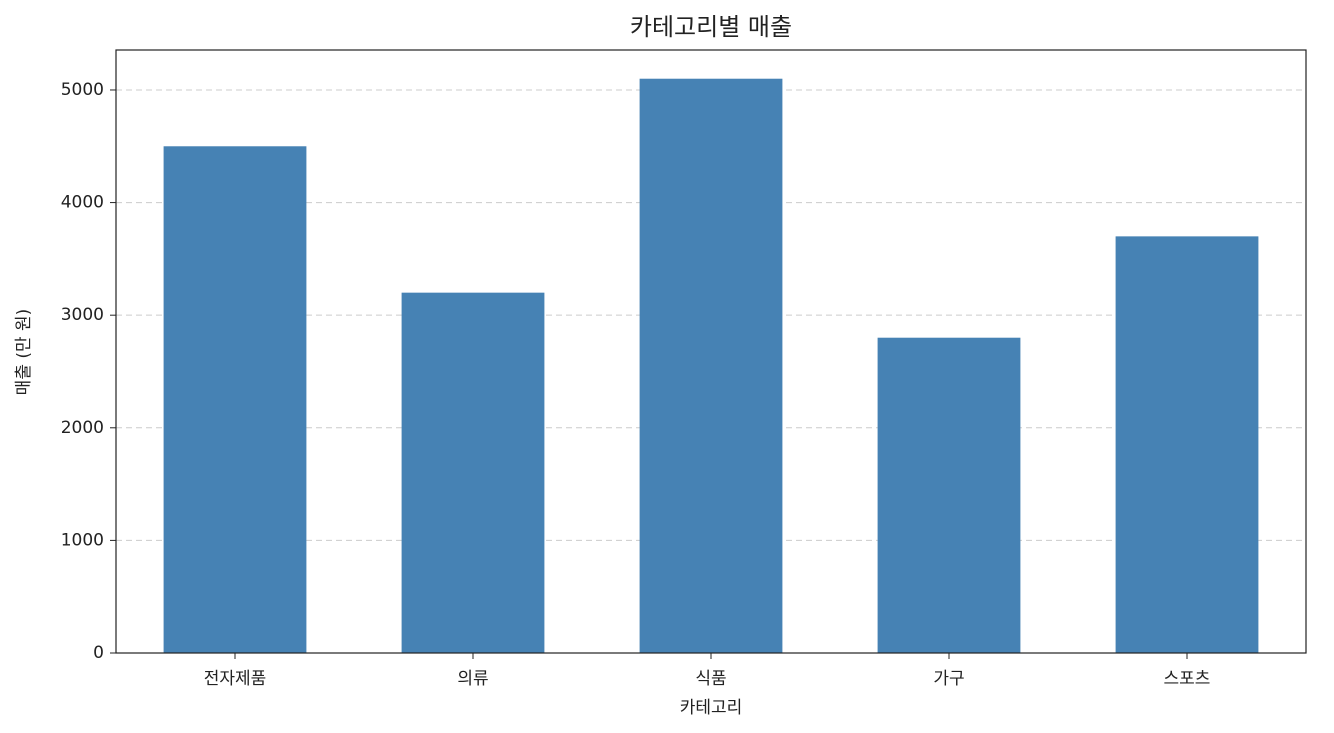 This screenshot has height=733, width=1334. What do you see at coordinates (24, 352) in the screenshot?
I see `y-axis-label: 매출 (만 원)` at bounding box center [24, 352].